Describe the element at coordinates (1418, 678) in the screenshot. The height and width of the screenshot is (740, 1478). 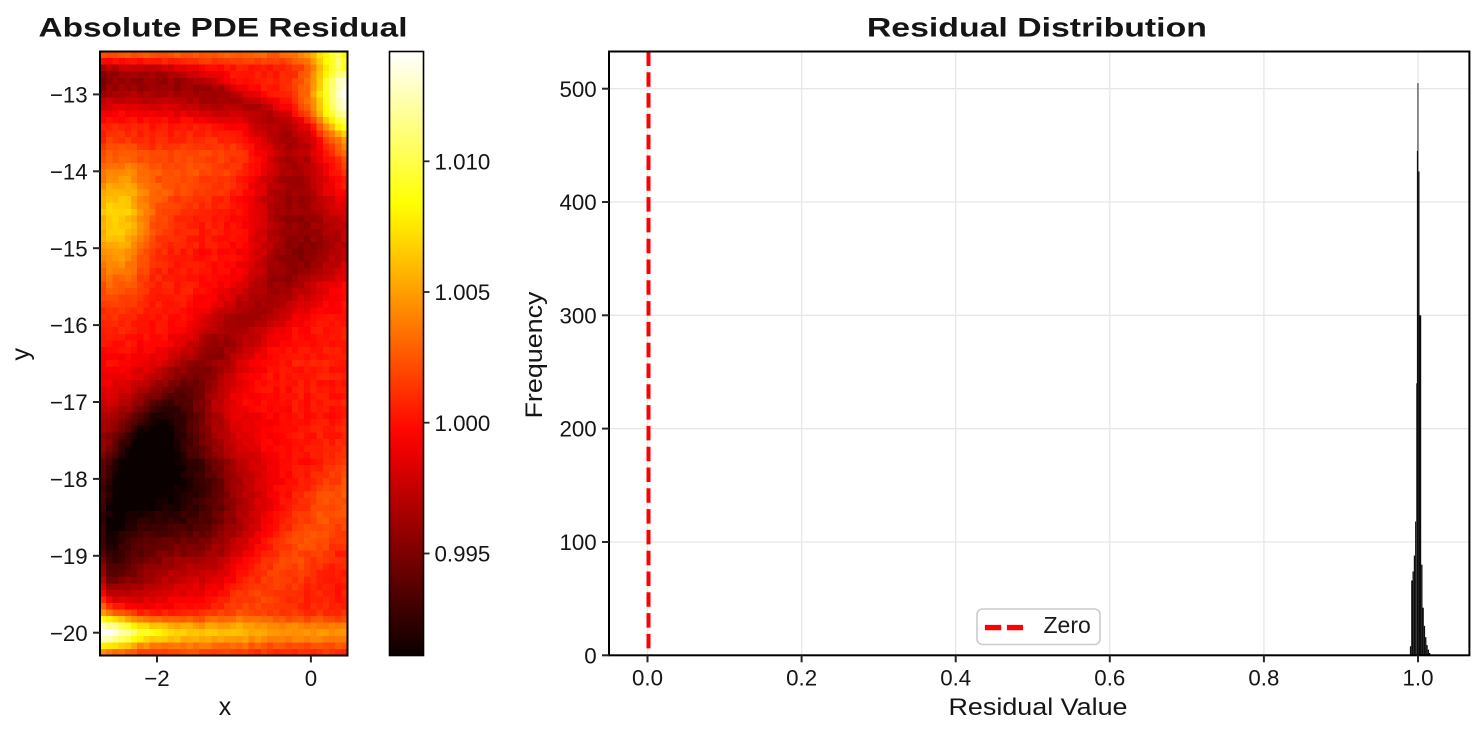
I see `svg-text: 1.0` at that location.